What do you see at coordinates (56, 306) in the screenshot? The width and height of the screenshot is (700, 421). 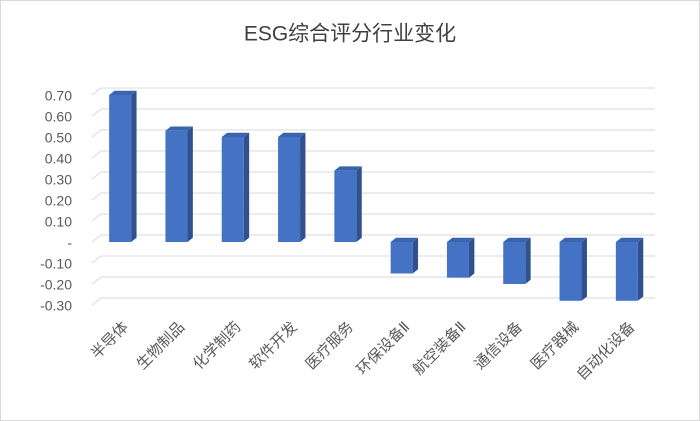 I see `y-tick-label: -0.30` at bounding box center [56, 306].